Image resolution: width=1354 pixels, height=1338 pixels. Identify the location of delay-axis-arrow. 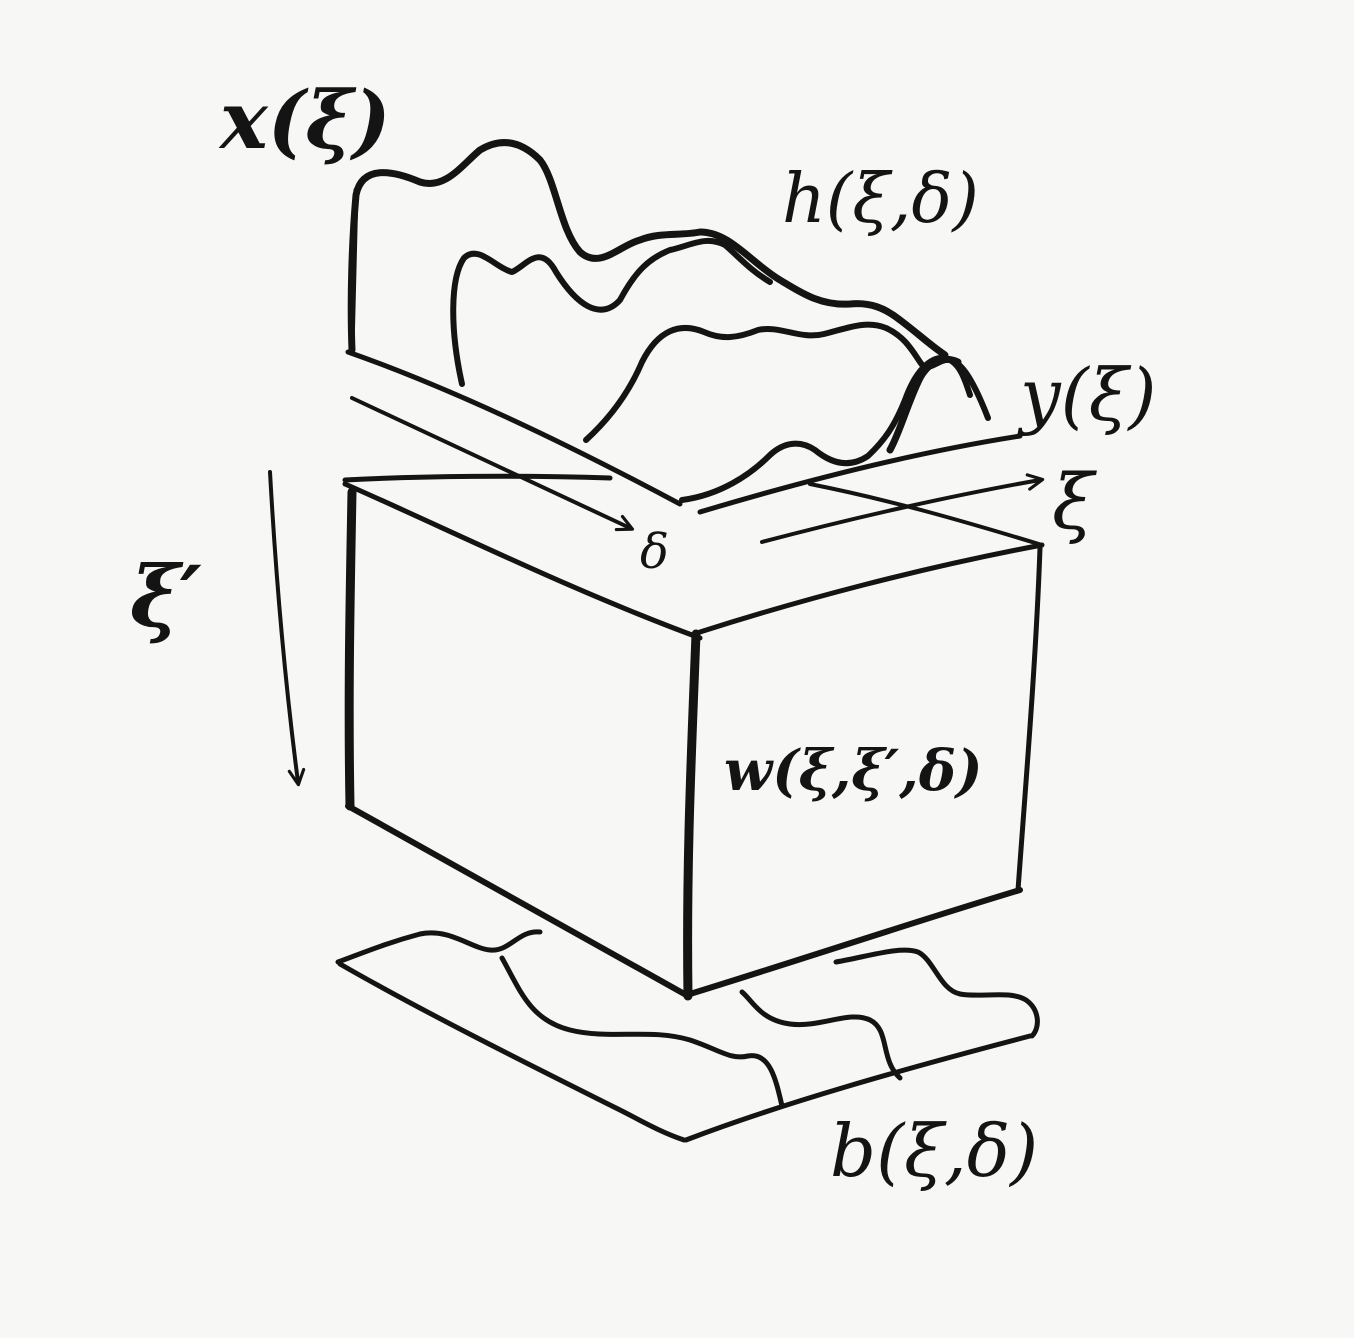
(492, 464).